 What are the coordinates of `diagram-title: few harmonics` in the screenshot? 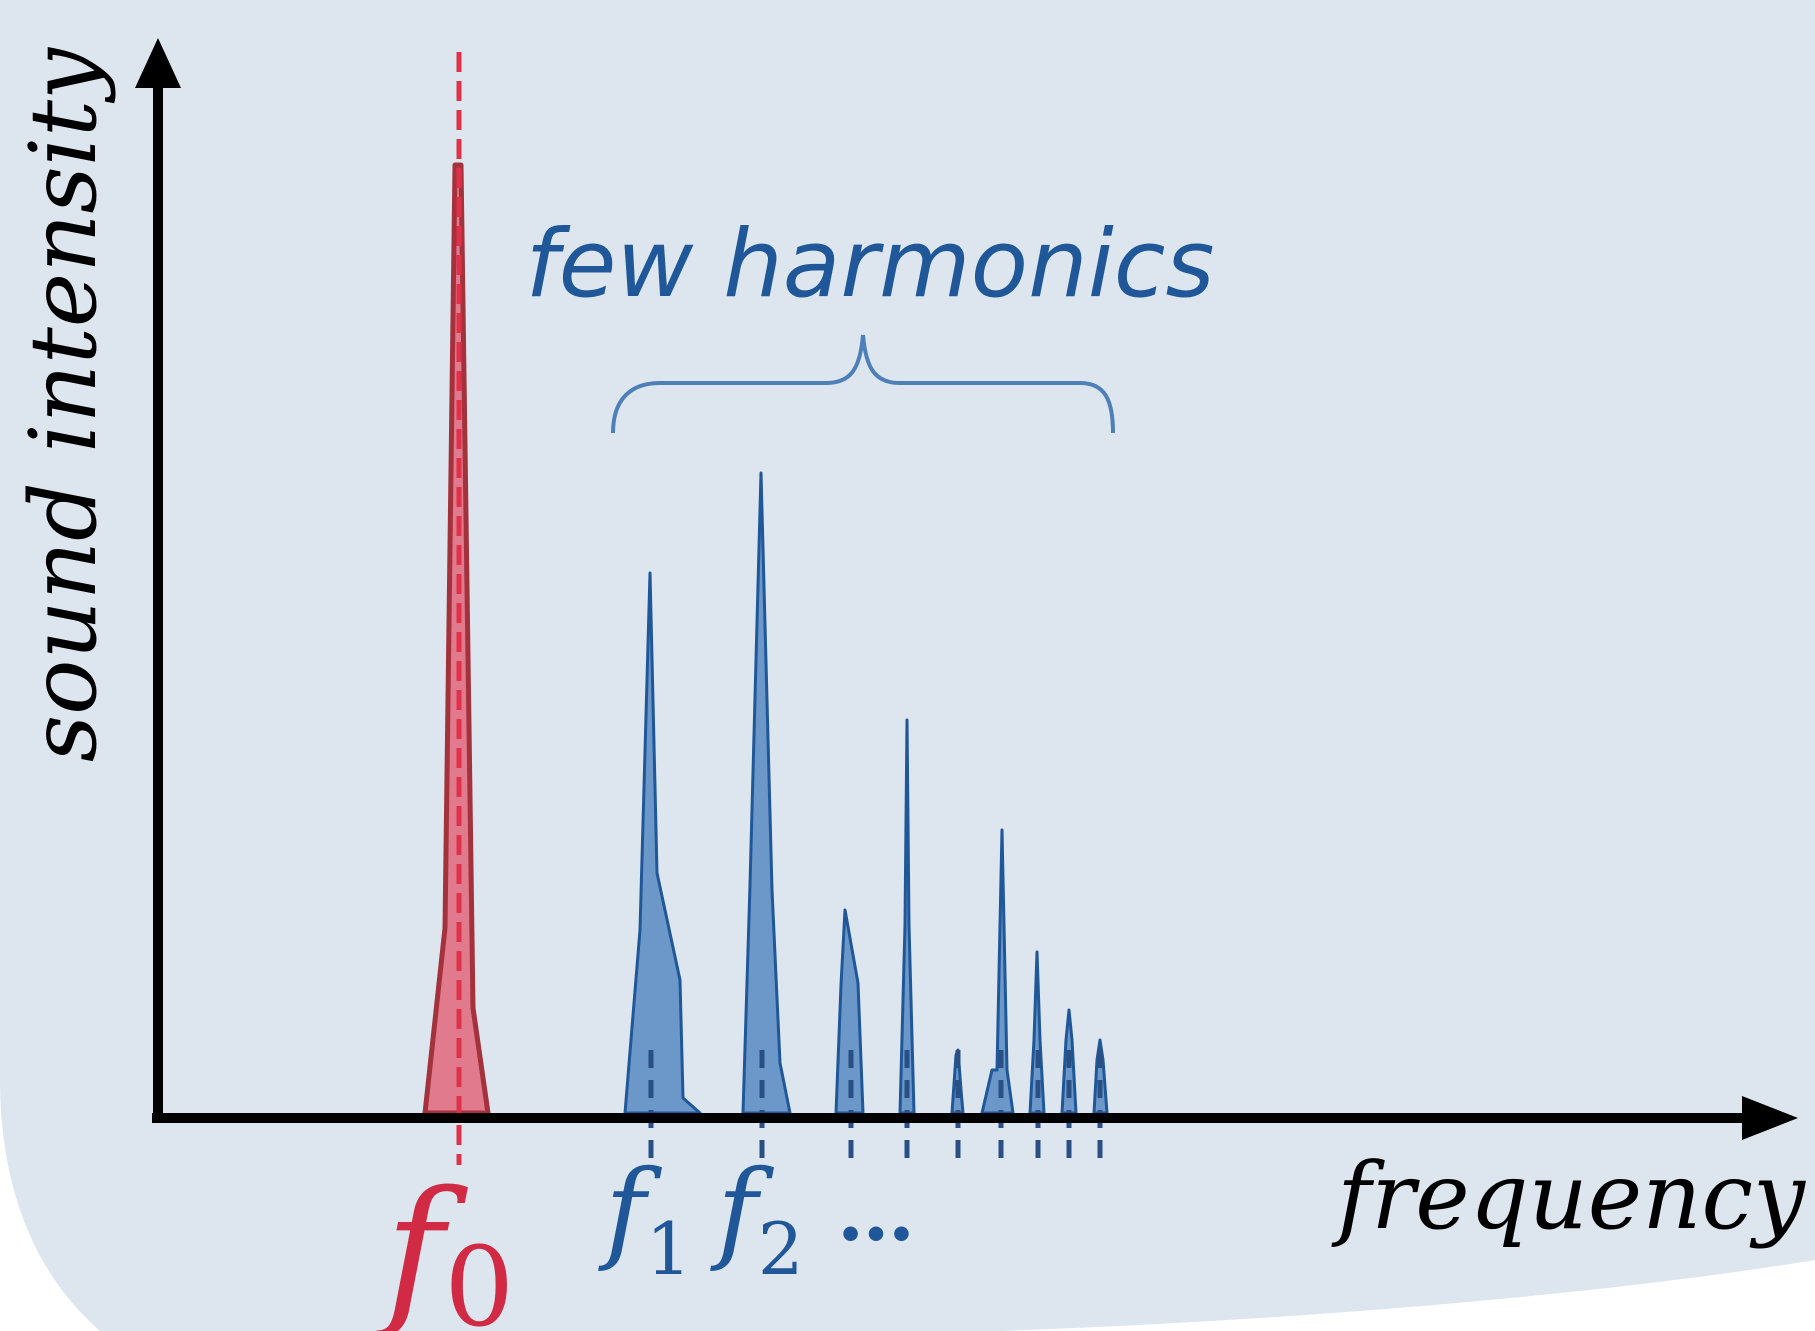 It's located at (870, 264).